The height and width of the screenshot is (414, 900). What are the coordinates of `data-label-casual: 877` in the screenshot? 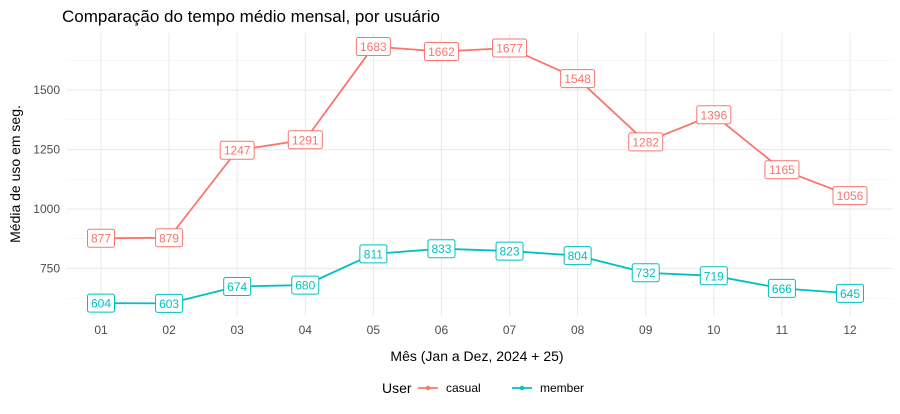 It's located at (101, 238).